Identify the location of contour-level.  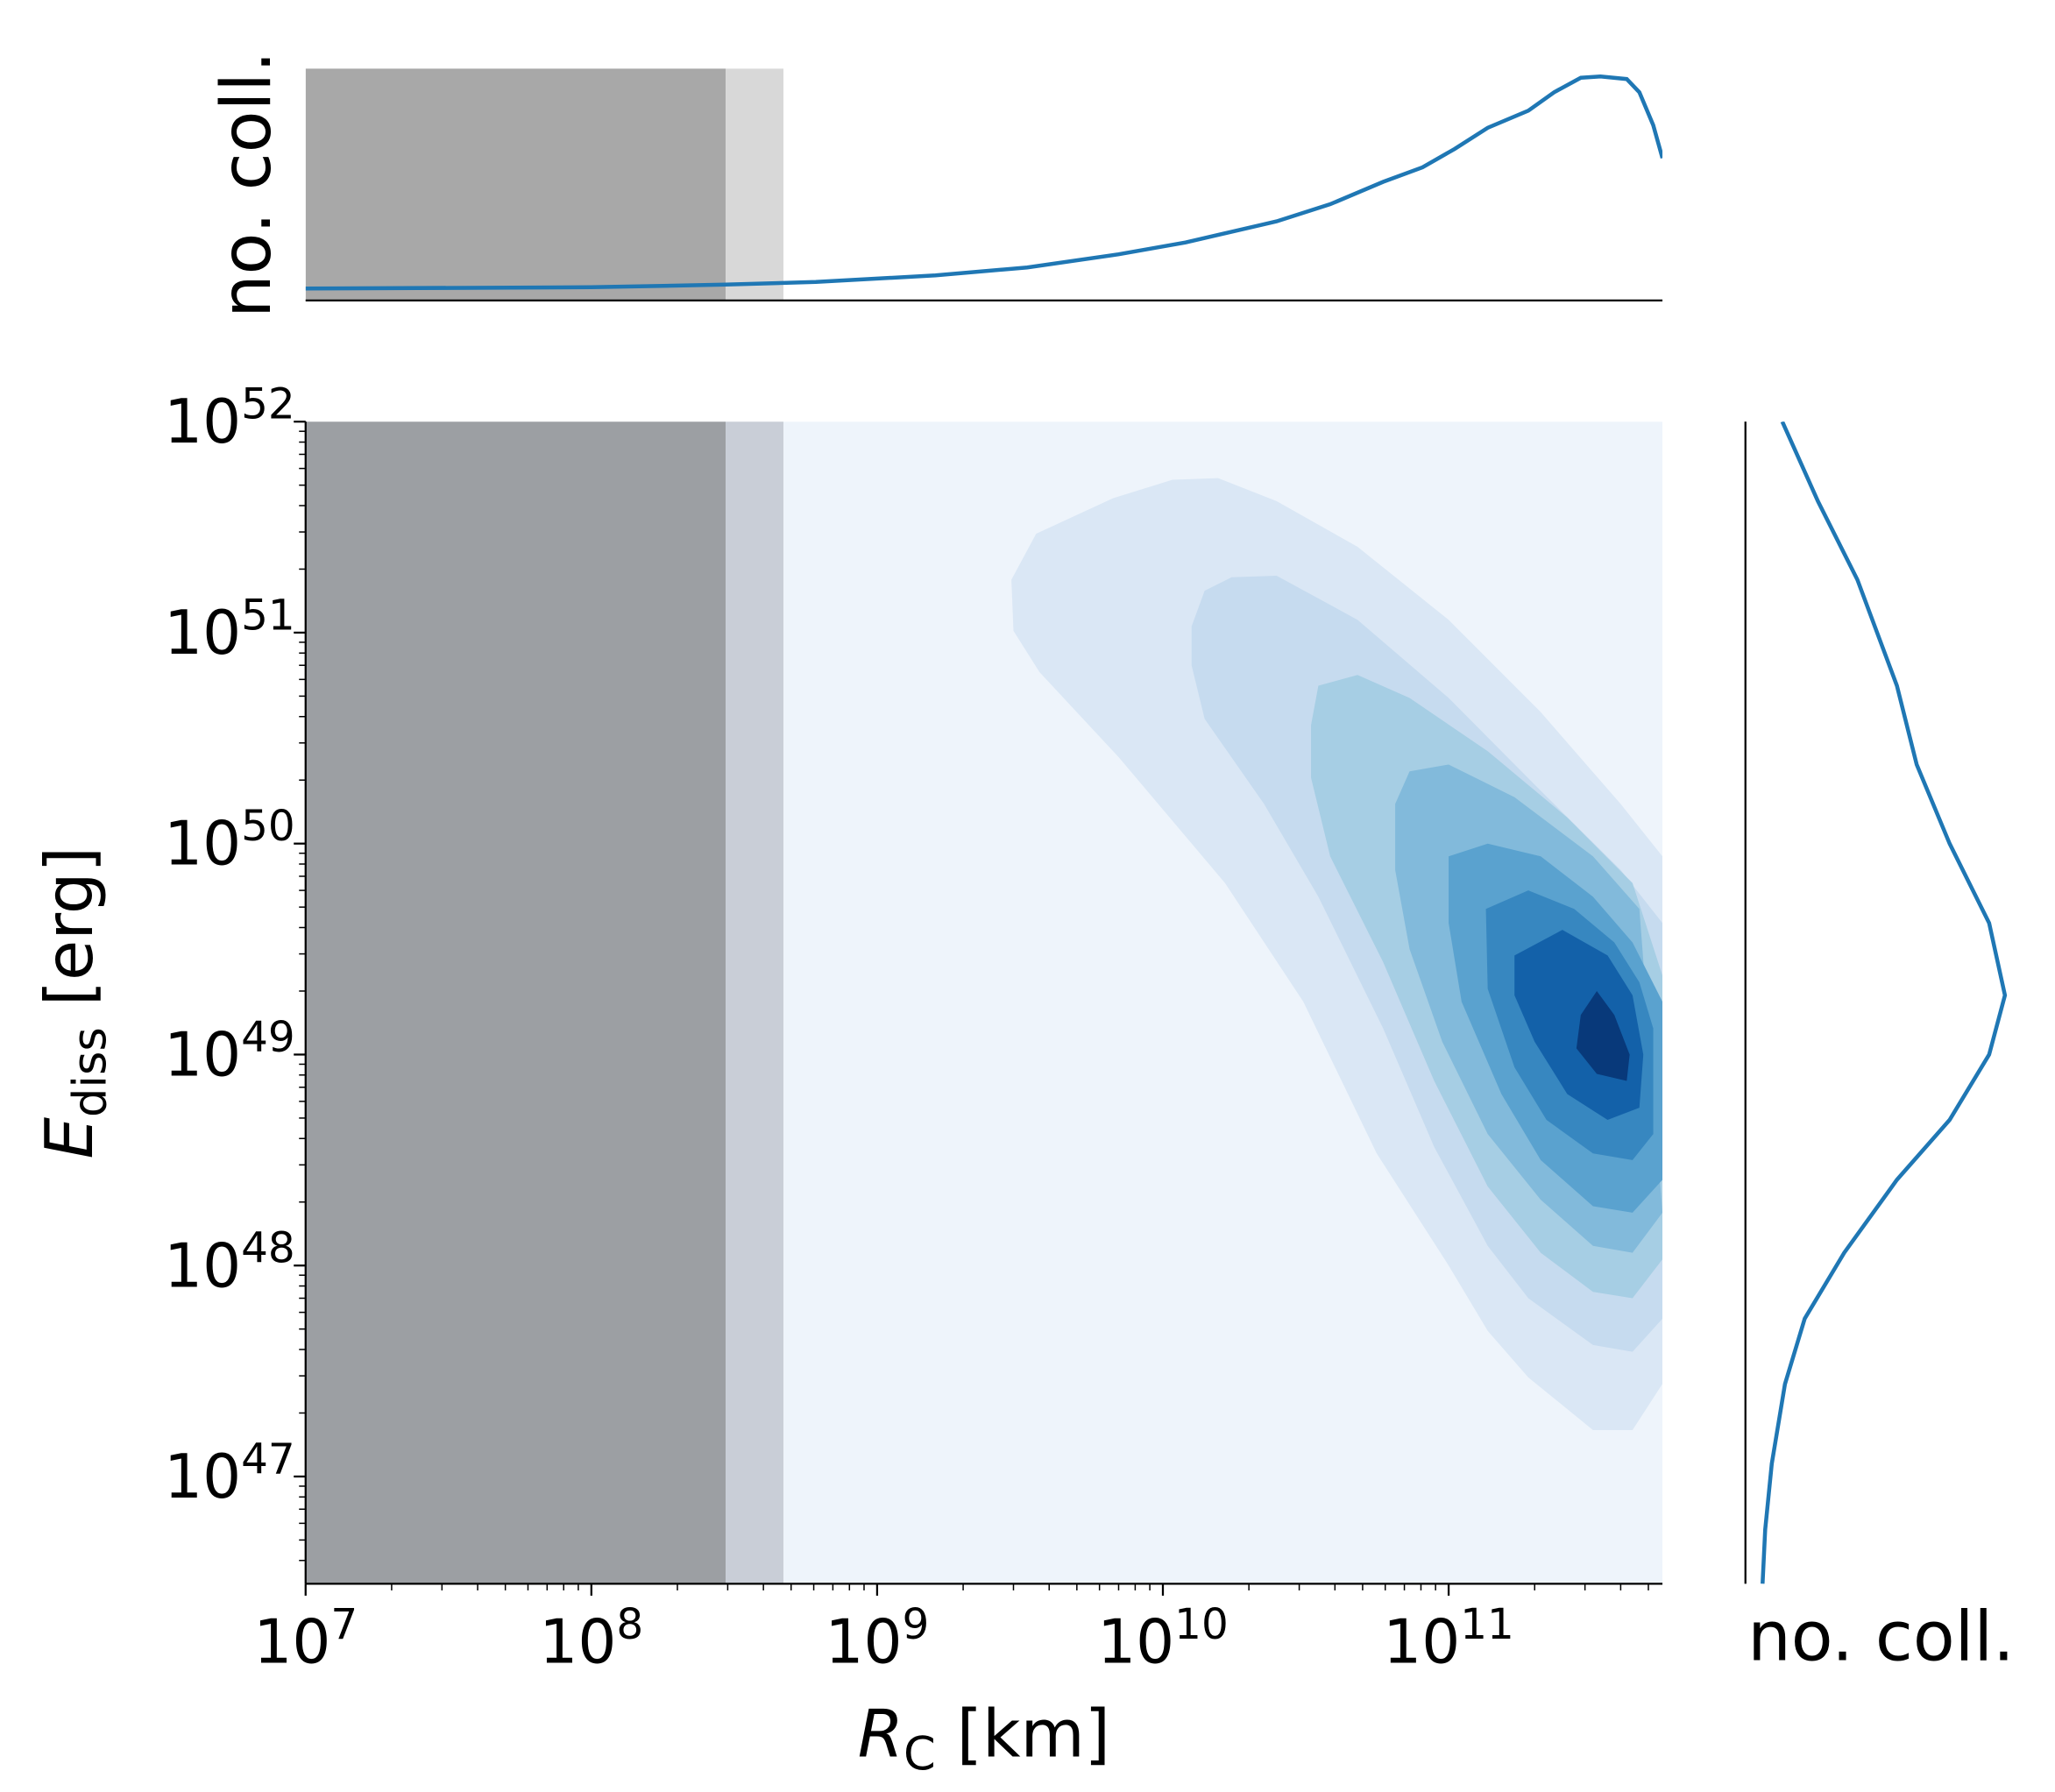
(1603, 1035).